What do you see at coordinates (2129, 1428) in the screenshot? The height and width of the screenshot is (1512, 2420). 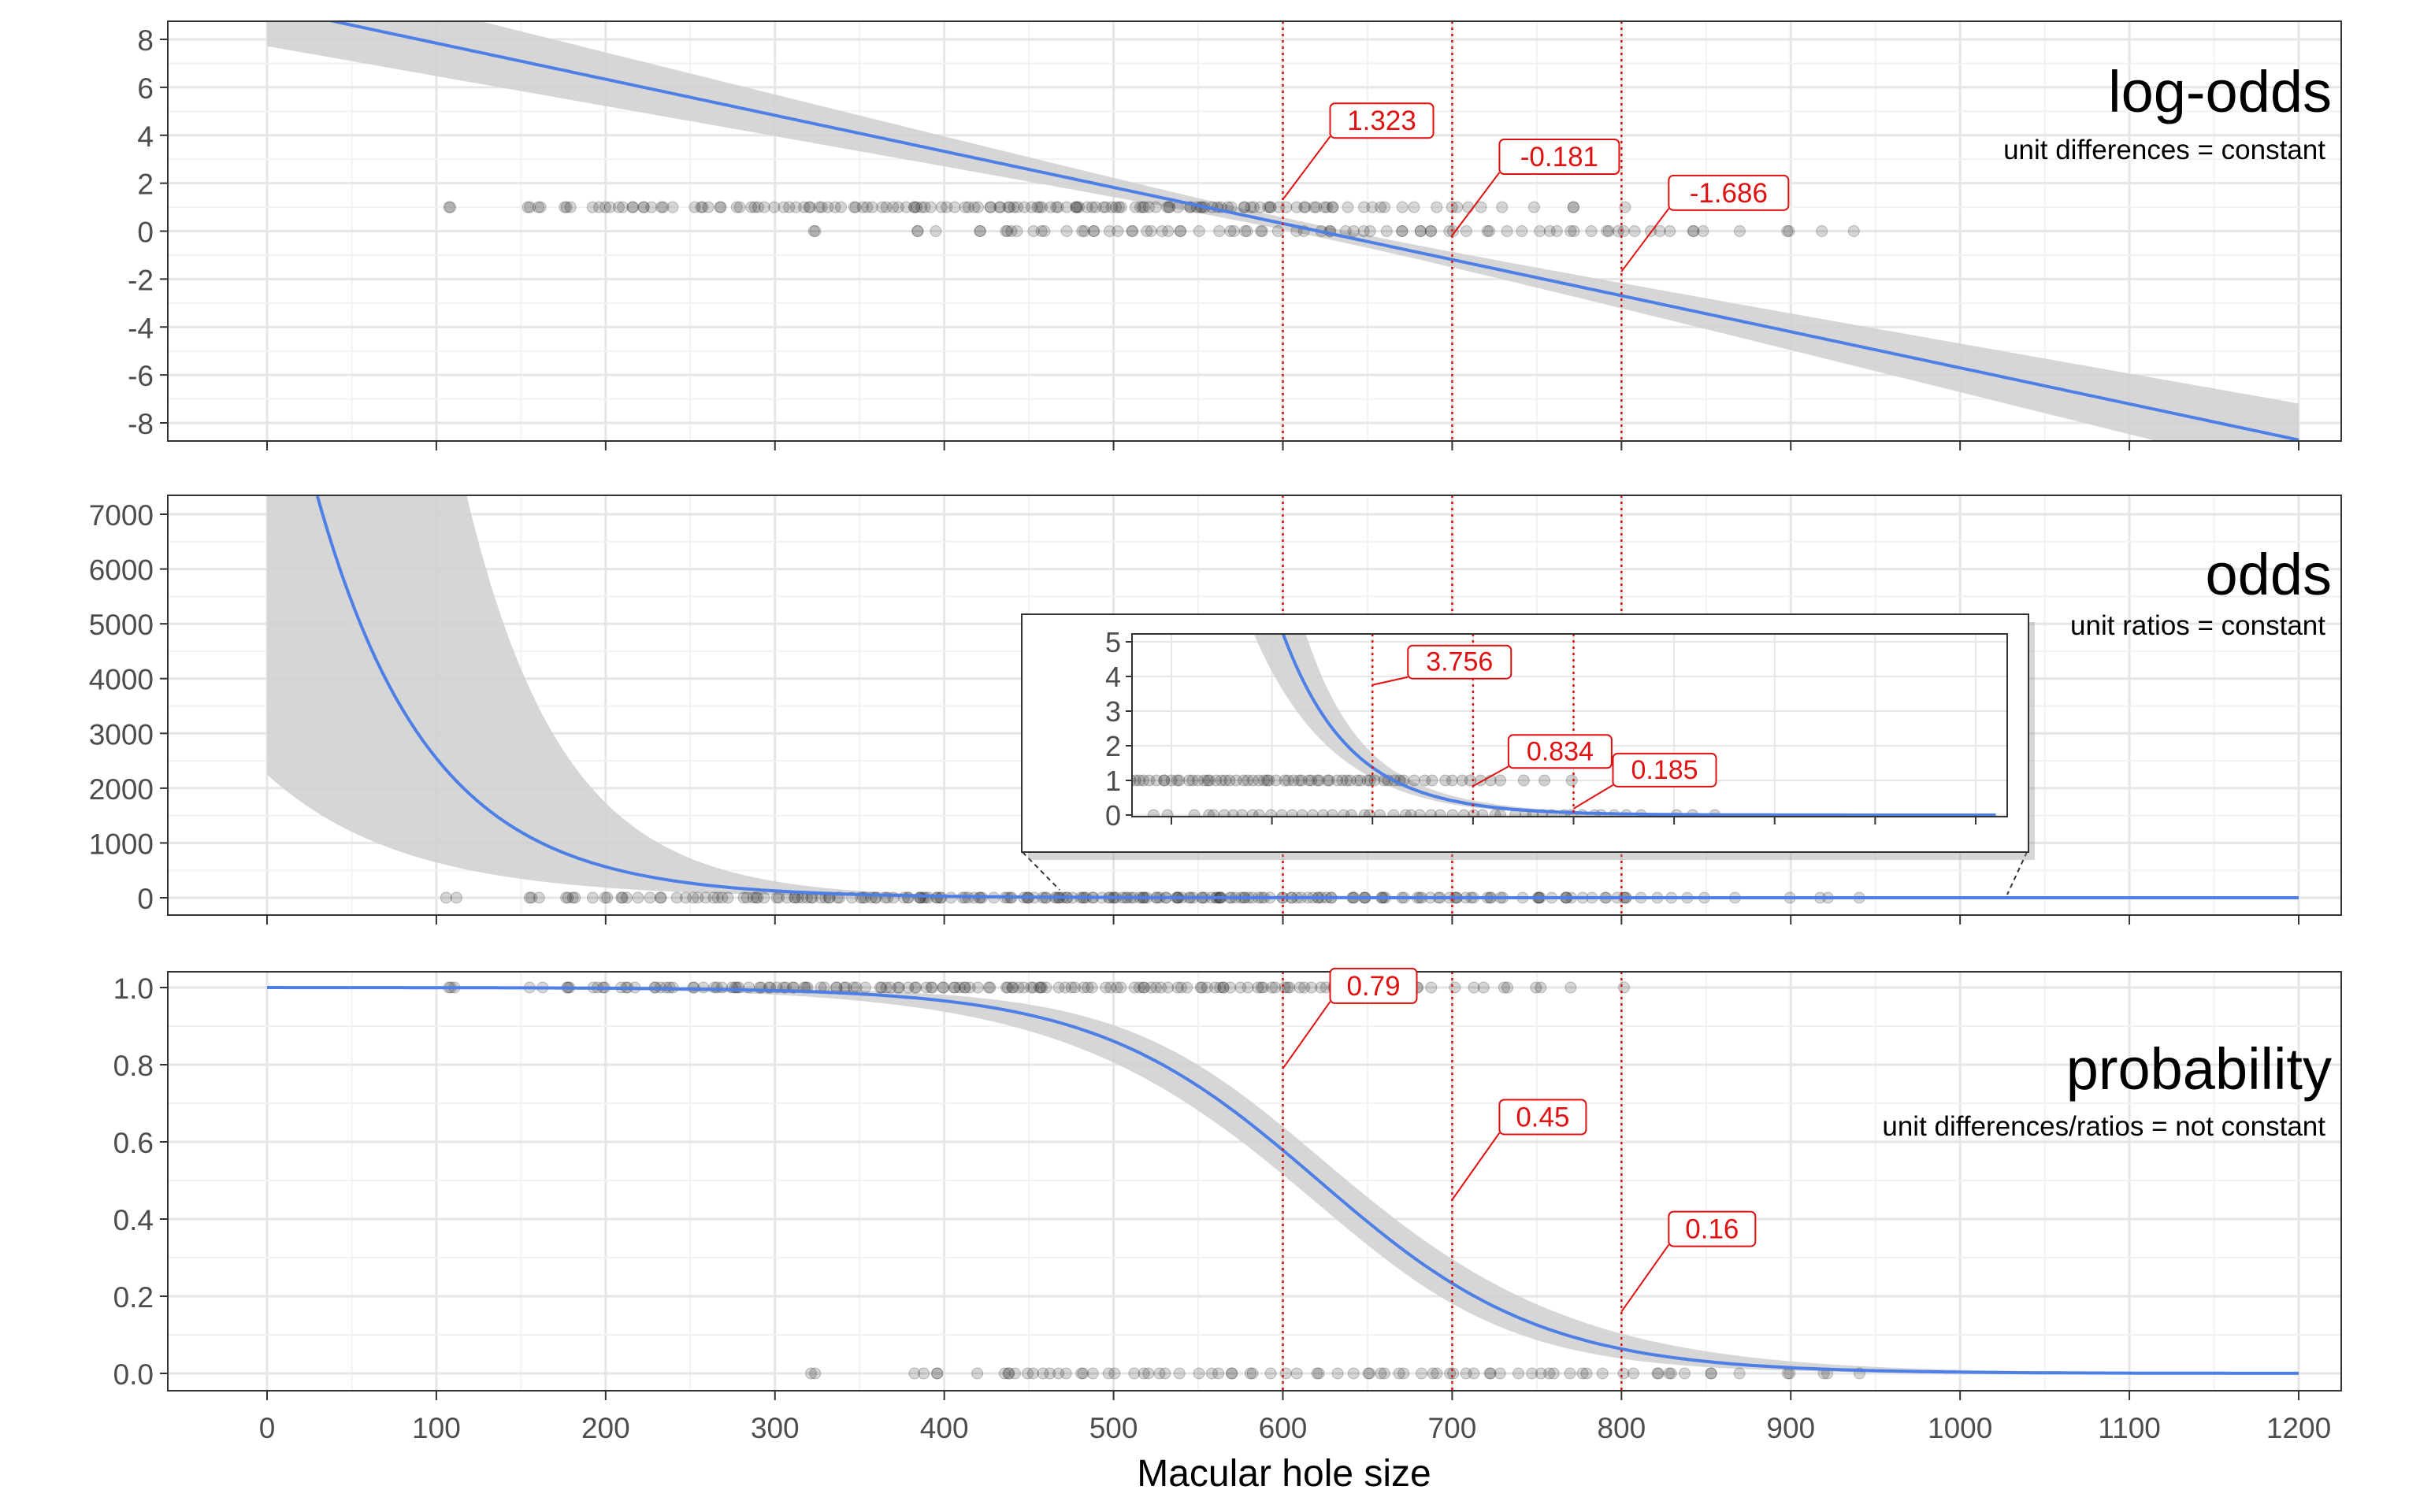 I see `x-tick-label: 1100` at bounding box center [2129, 1428].